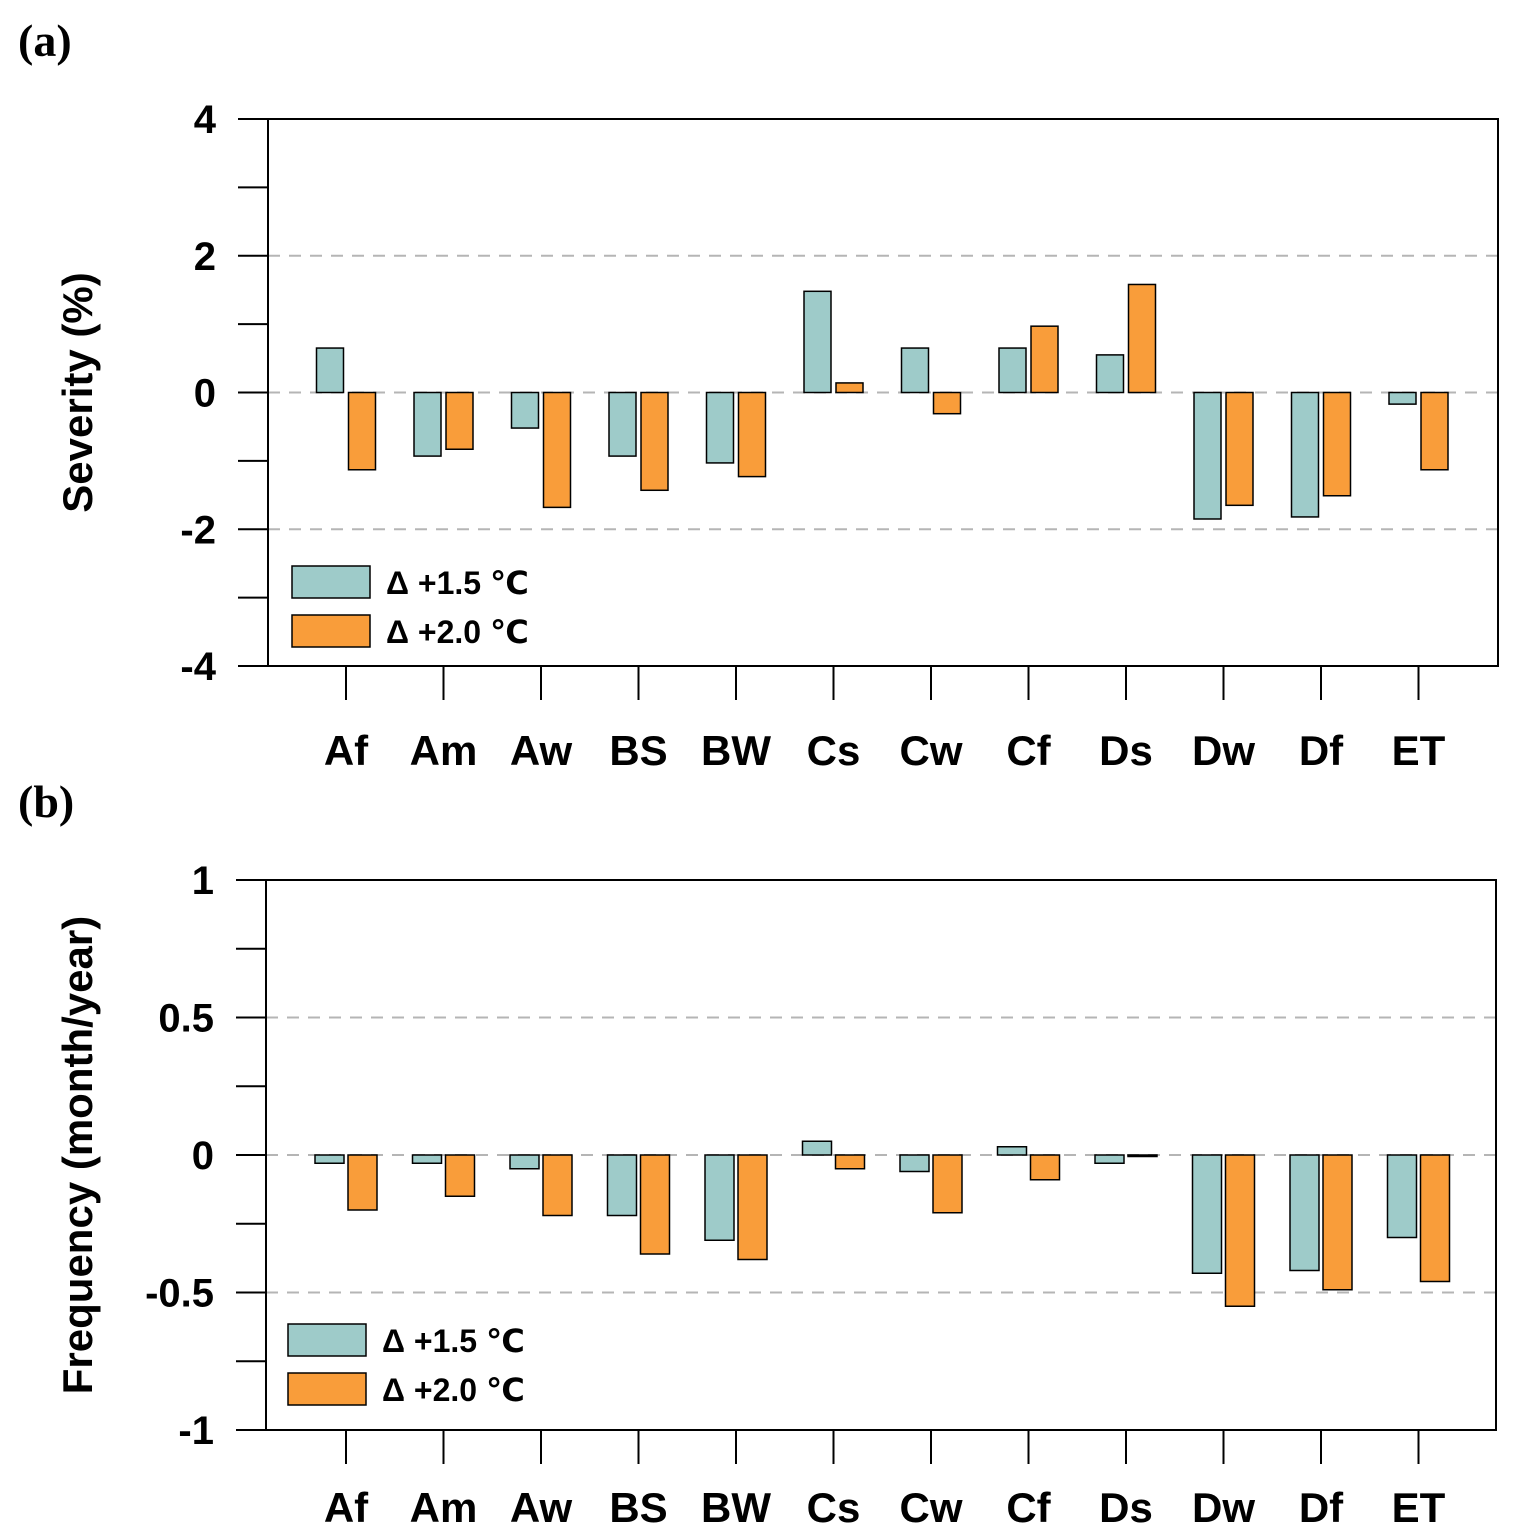 The image size is (1513, 1539). Describe the element at coordinates (77, 392) in the screenshot. I see `y-axis-label: Severity (%)` at that location.